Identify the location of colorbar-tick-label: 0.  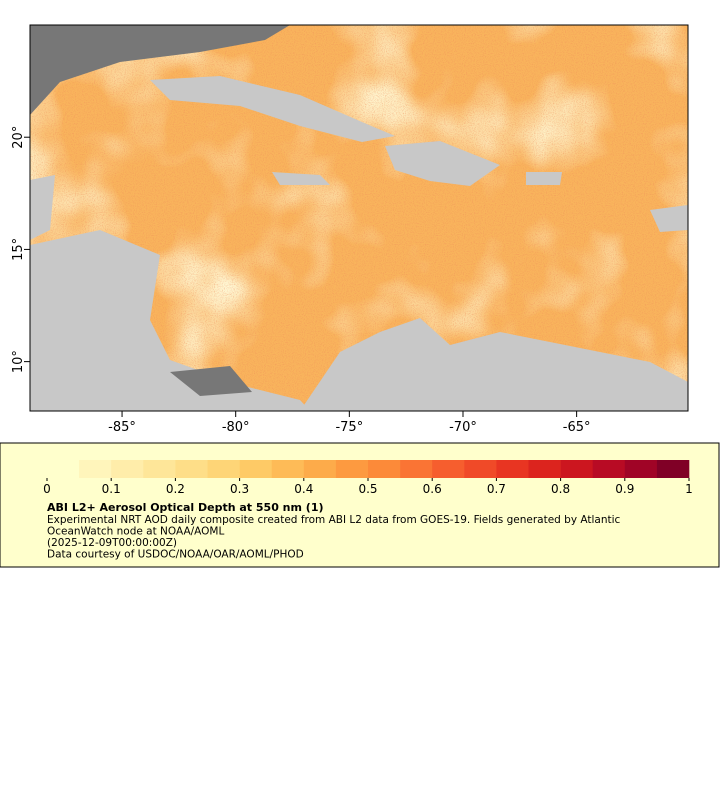
(47, 489).